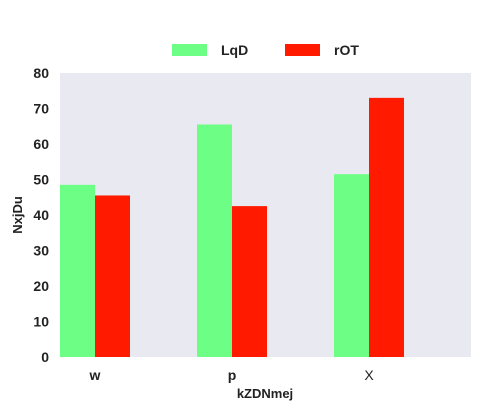  I want to click on y-axis-label: NxjDu, so click(17, 215).